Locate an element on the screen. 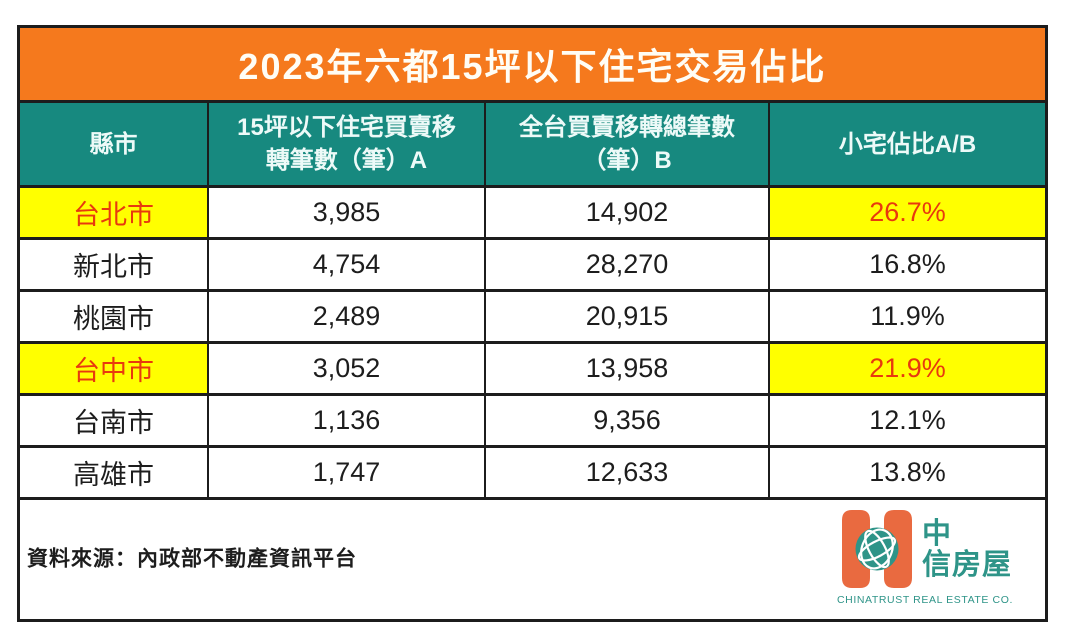 This screenshot has height=642, width=1074. column-header-ratio: 小宅佔比A/B is located at coordinates (907, 144).